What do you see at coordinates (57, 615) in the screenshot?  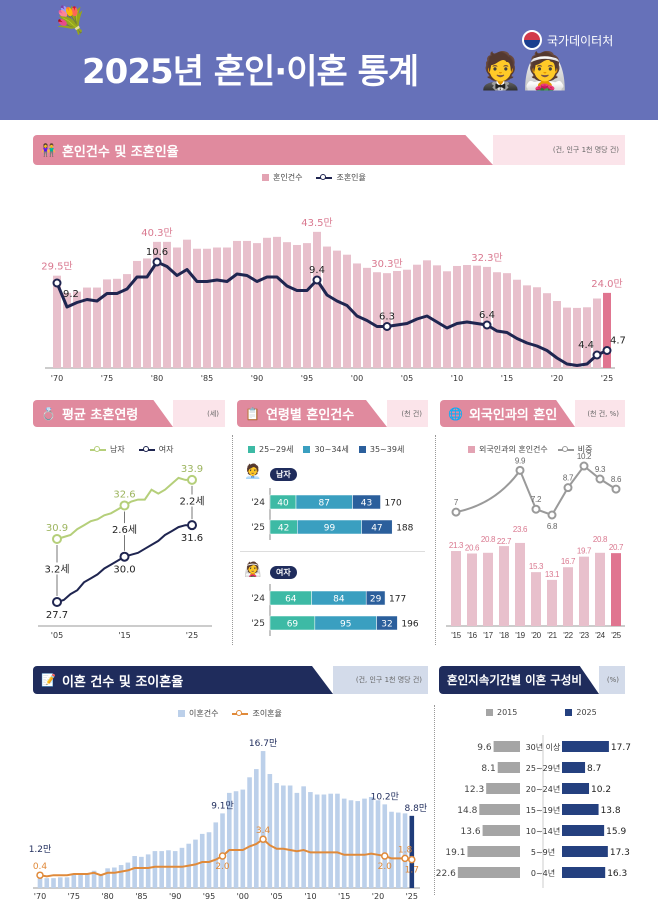 I see `age-value-label: 27.7` at bounding box center [57, 615].